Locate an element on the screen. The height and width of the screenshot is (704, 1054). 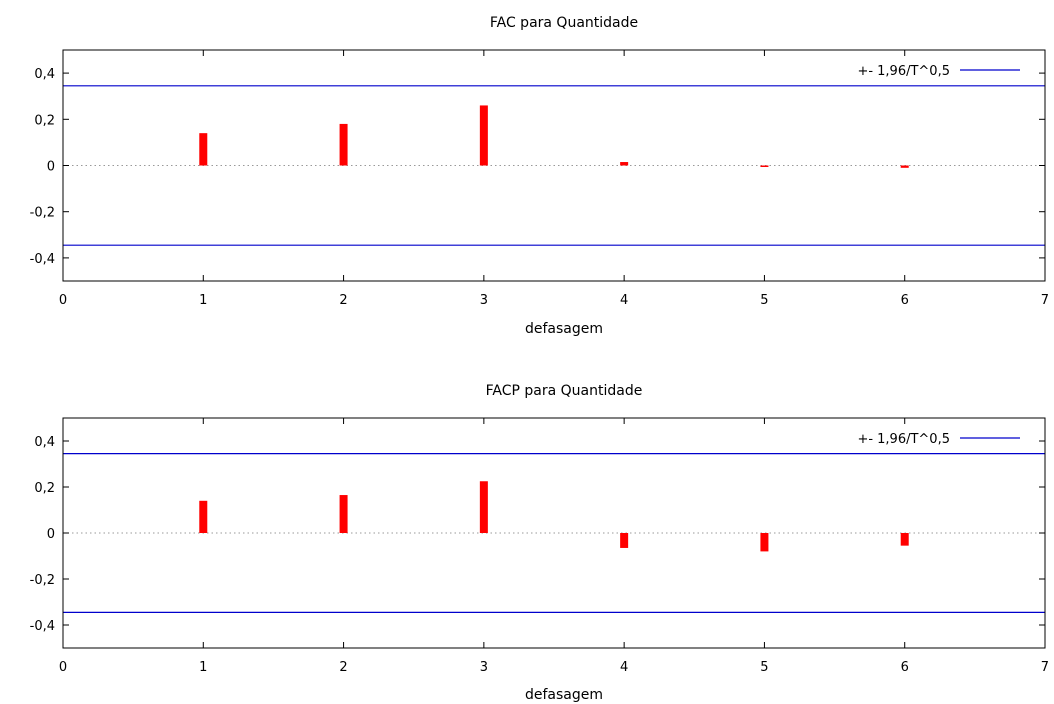
chart-title: FAC para Quantidade is located at coordinates (564, 23).